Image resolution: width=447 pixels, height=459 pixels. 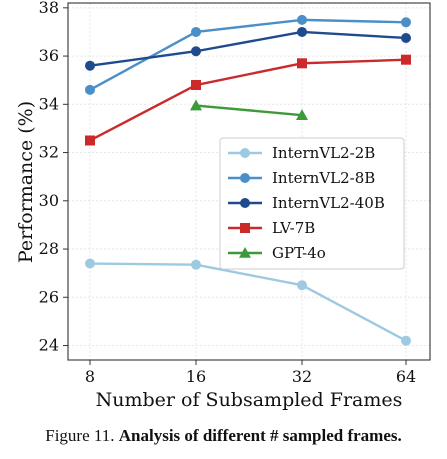 I want to click on y-tick-label: 32, so click(x=49, y=152).